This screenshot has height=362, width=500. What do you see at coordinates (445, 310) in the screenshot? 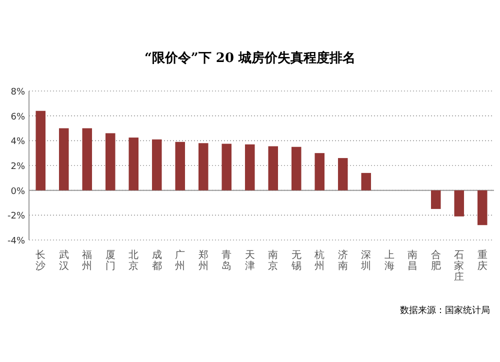
I see `source-note: 数据来源：国家统计局` at bounding box center [445, 310].